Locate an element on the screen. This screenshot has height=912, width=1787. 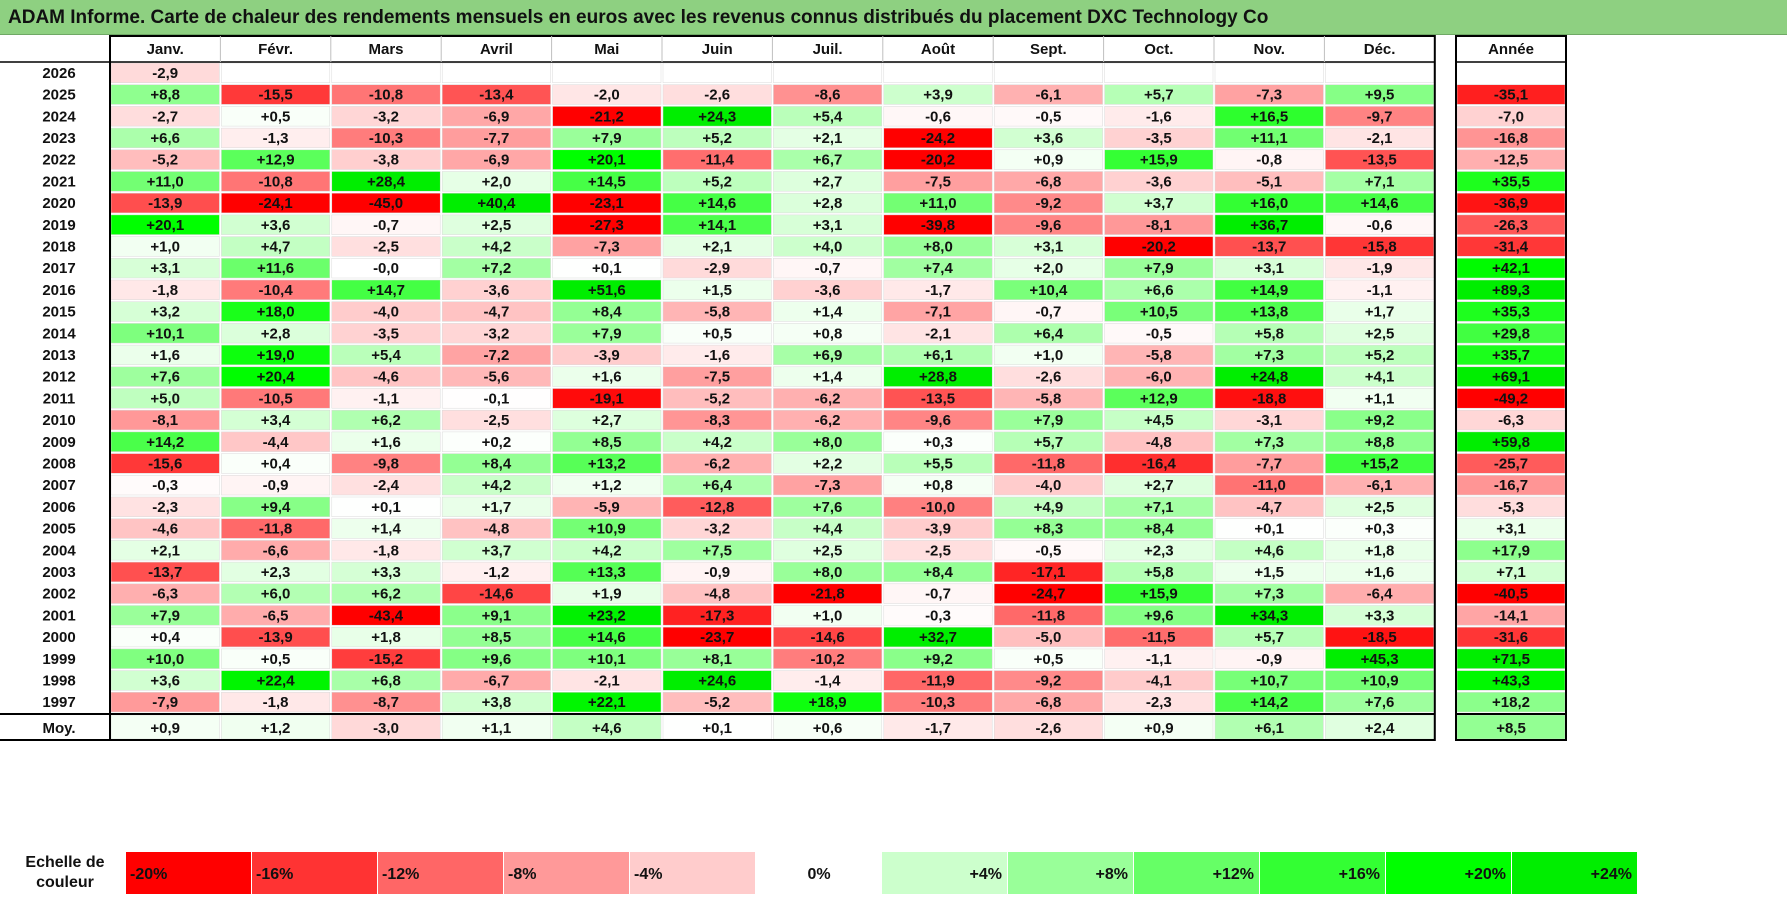
cell-value: -14,6 is located at coordinates (827, 637).